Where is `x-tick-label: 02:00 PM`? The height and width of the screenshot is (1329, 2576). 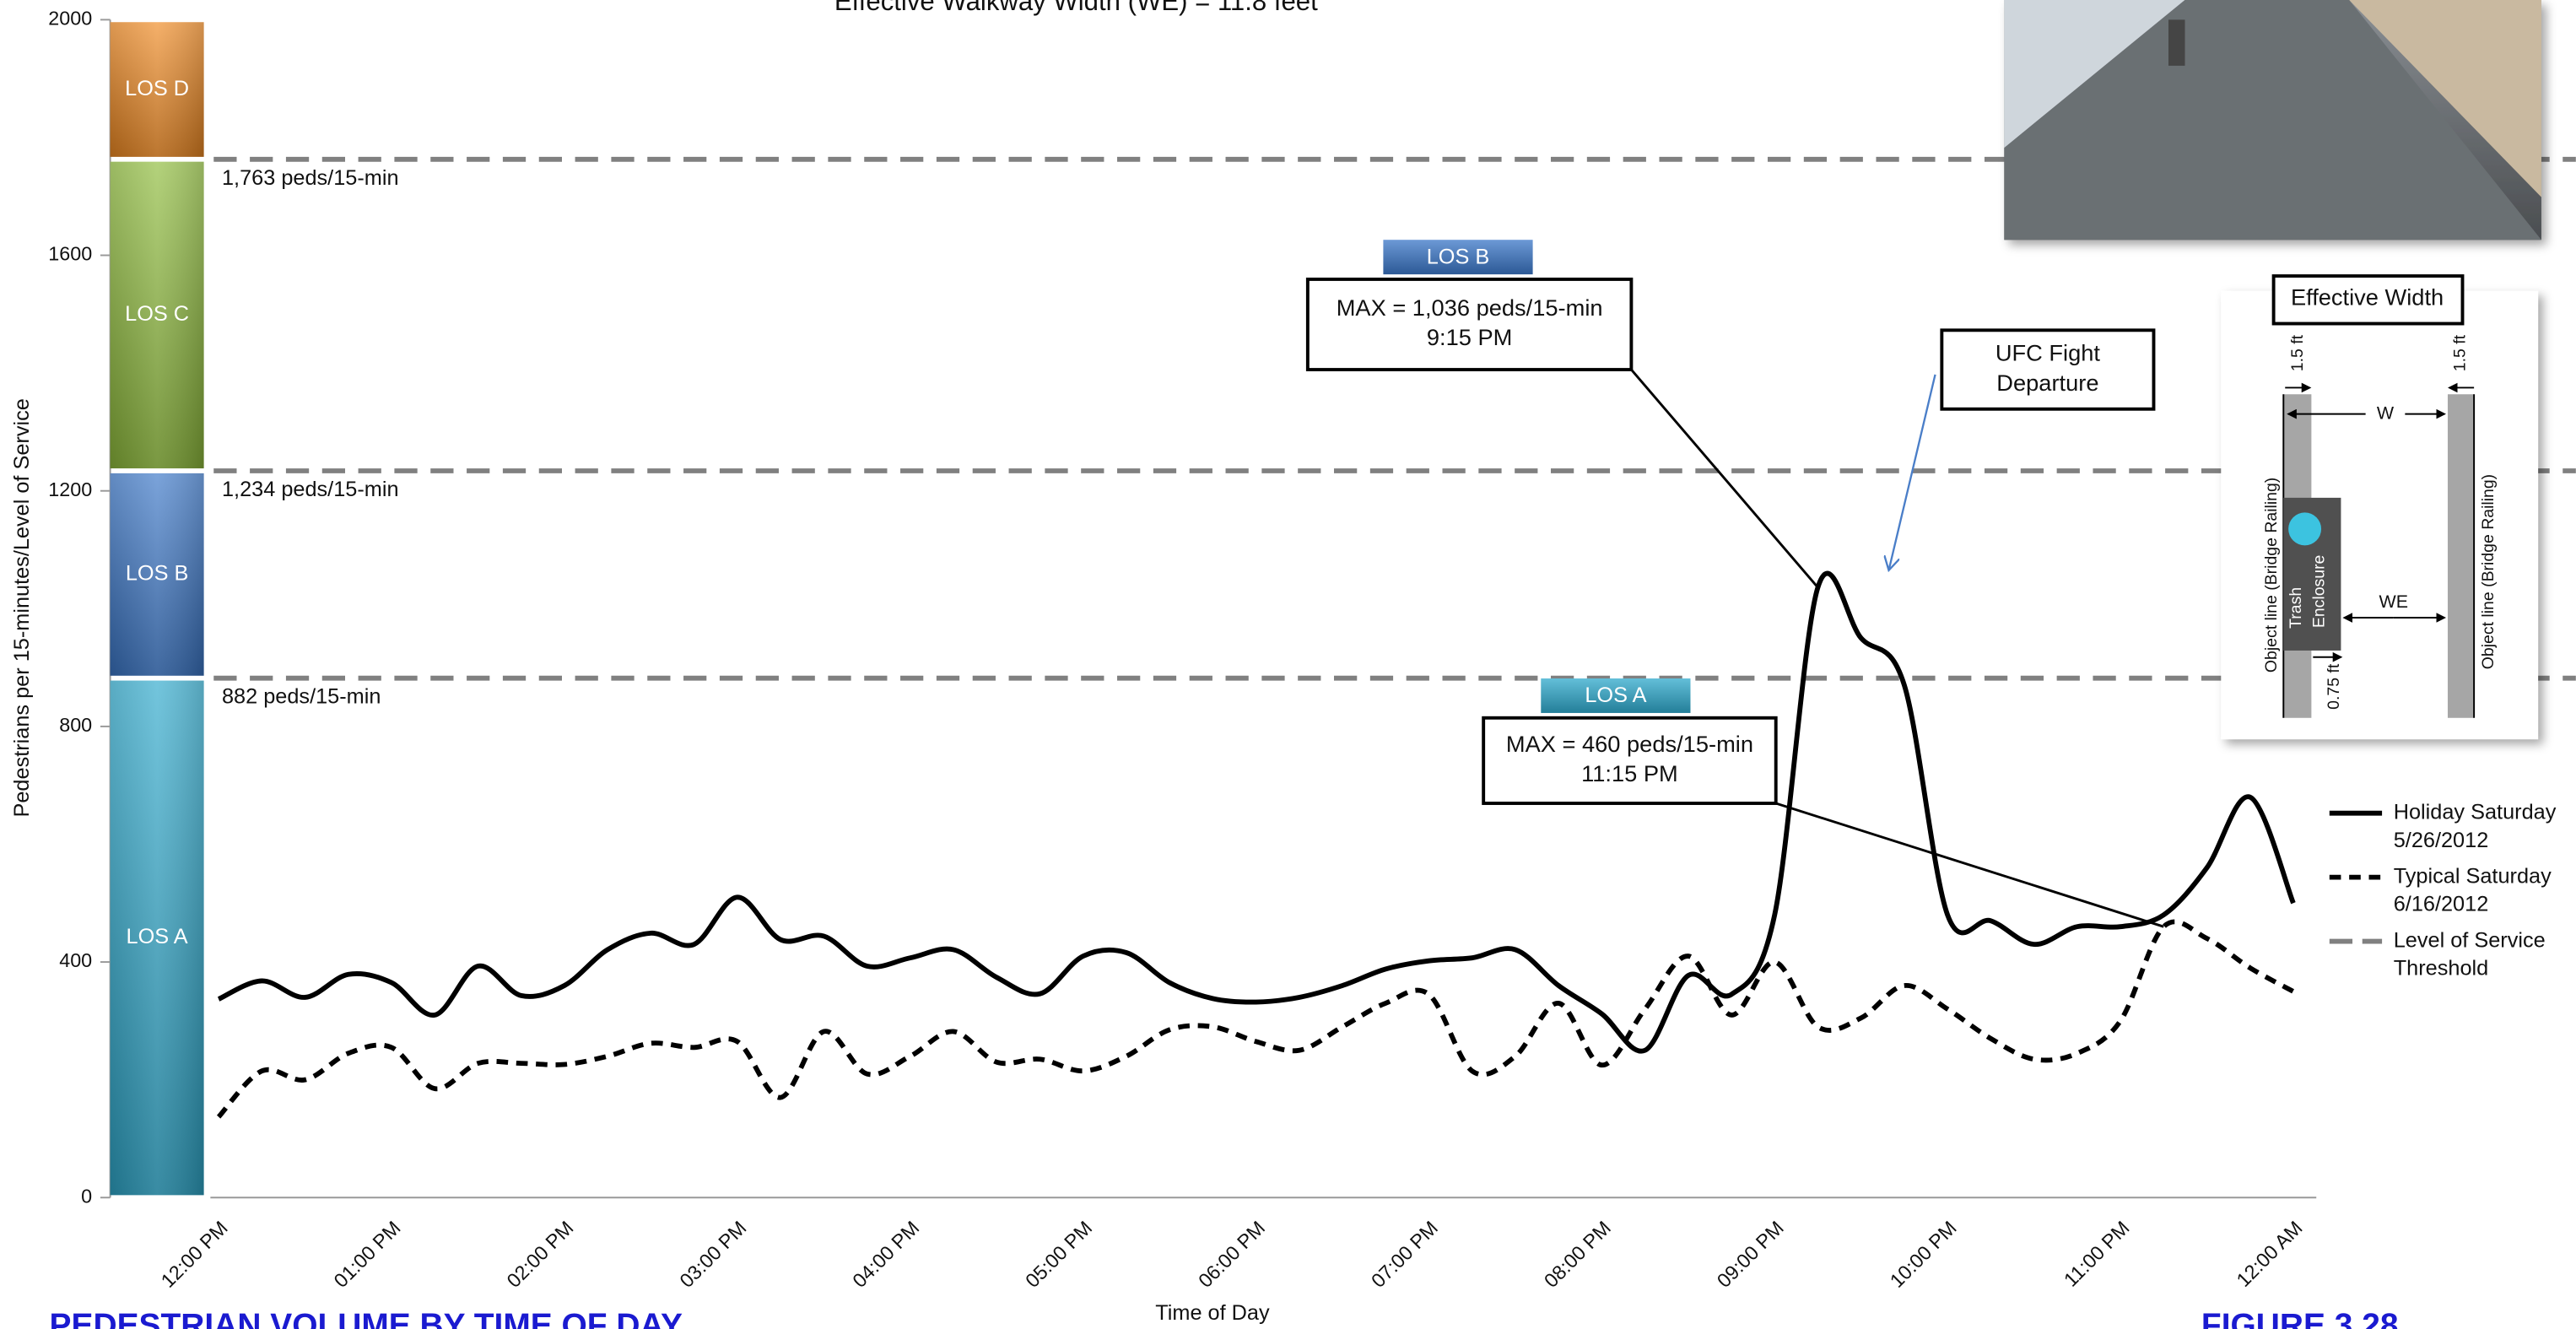 x-tick-label: 02:00 PM is located at coordinates (540, 1254).